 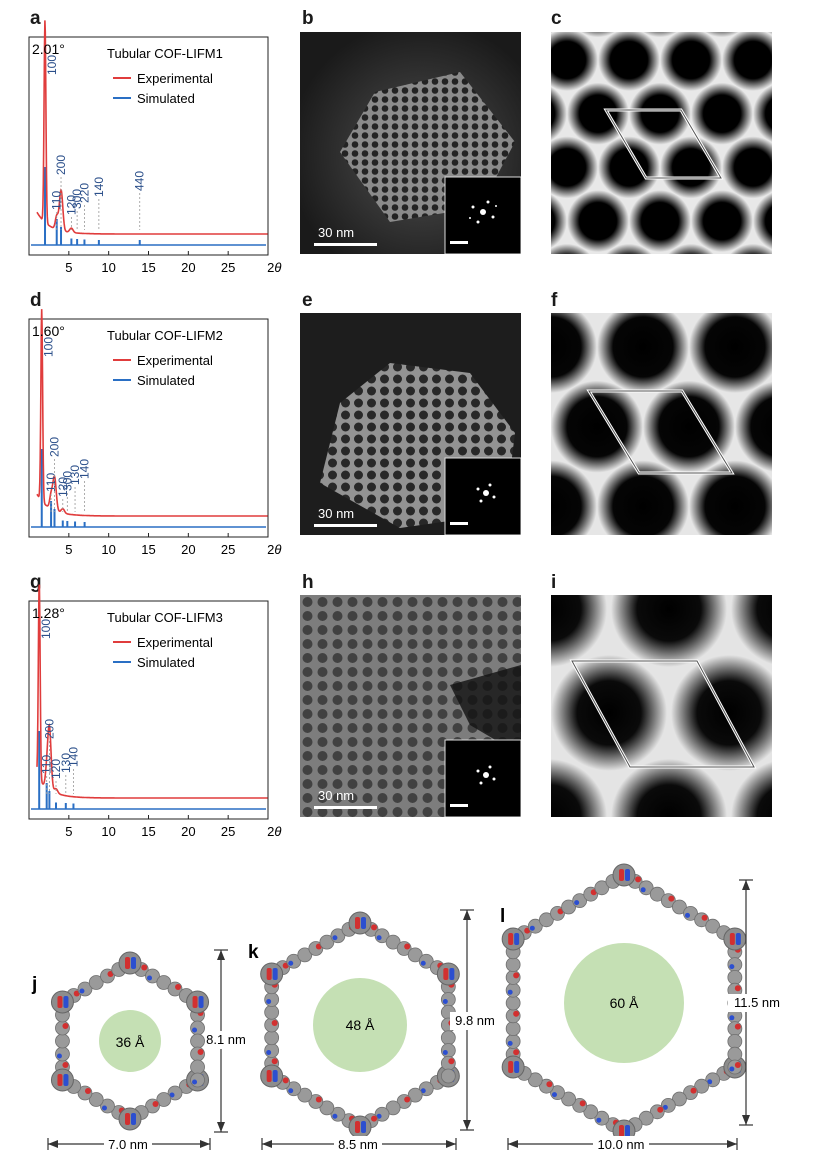 I want to click on pore-circle-k, so click(x=360, y=1025).